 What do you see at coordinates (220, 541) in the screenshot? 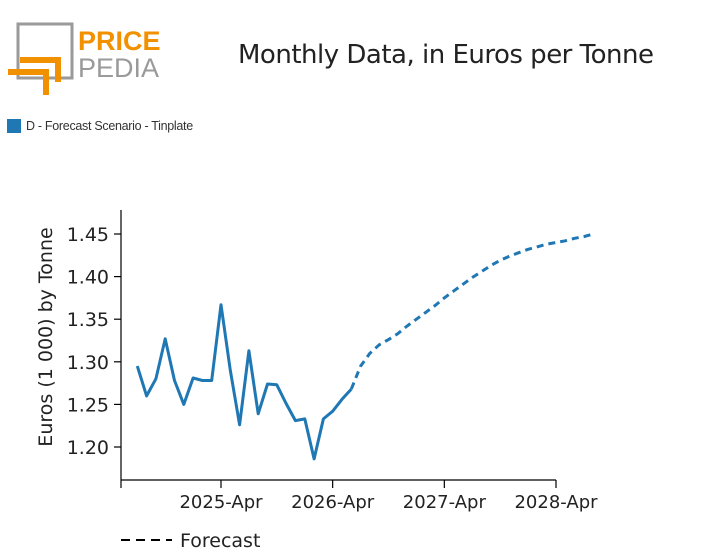
I see `forecast-legend-label: Forecast` at bounding box center [220, 541].